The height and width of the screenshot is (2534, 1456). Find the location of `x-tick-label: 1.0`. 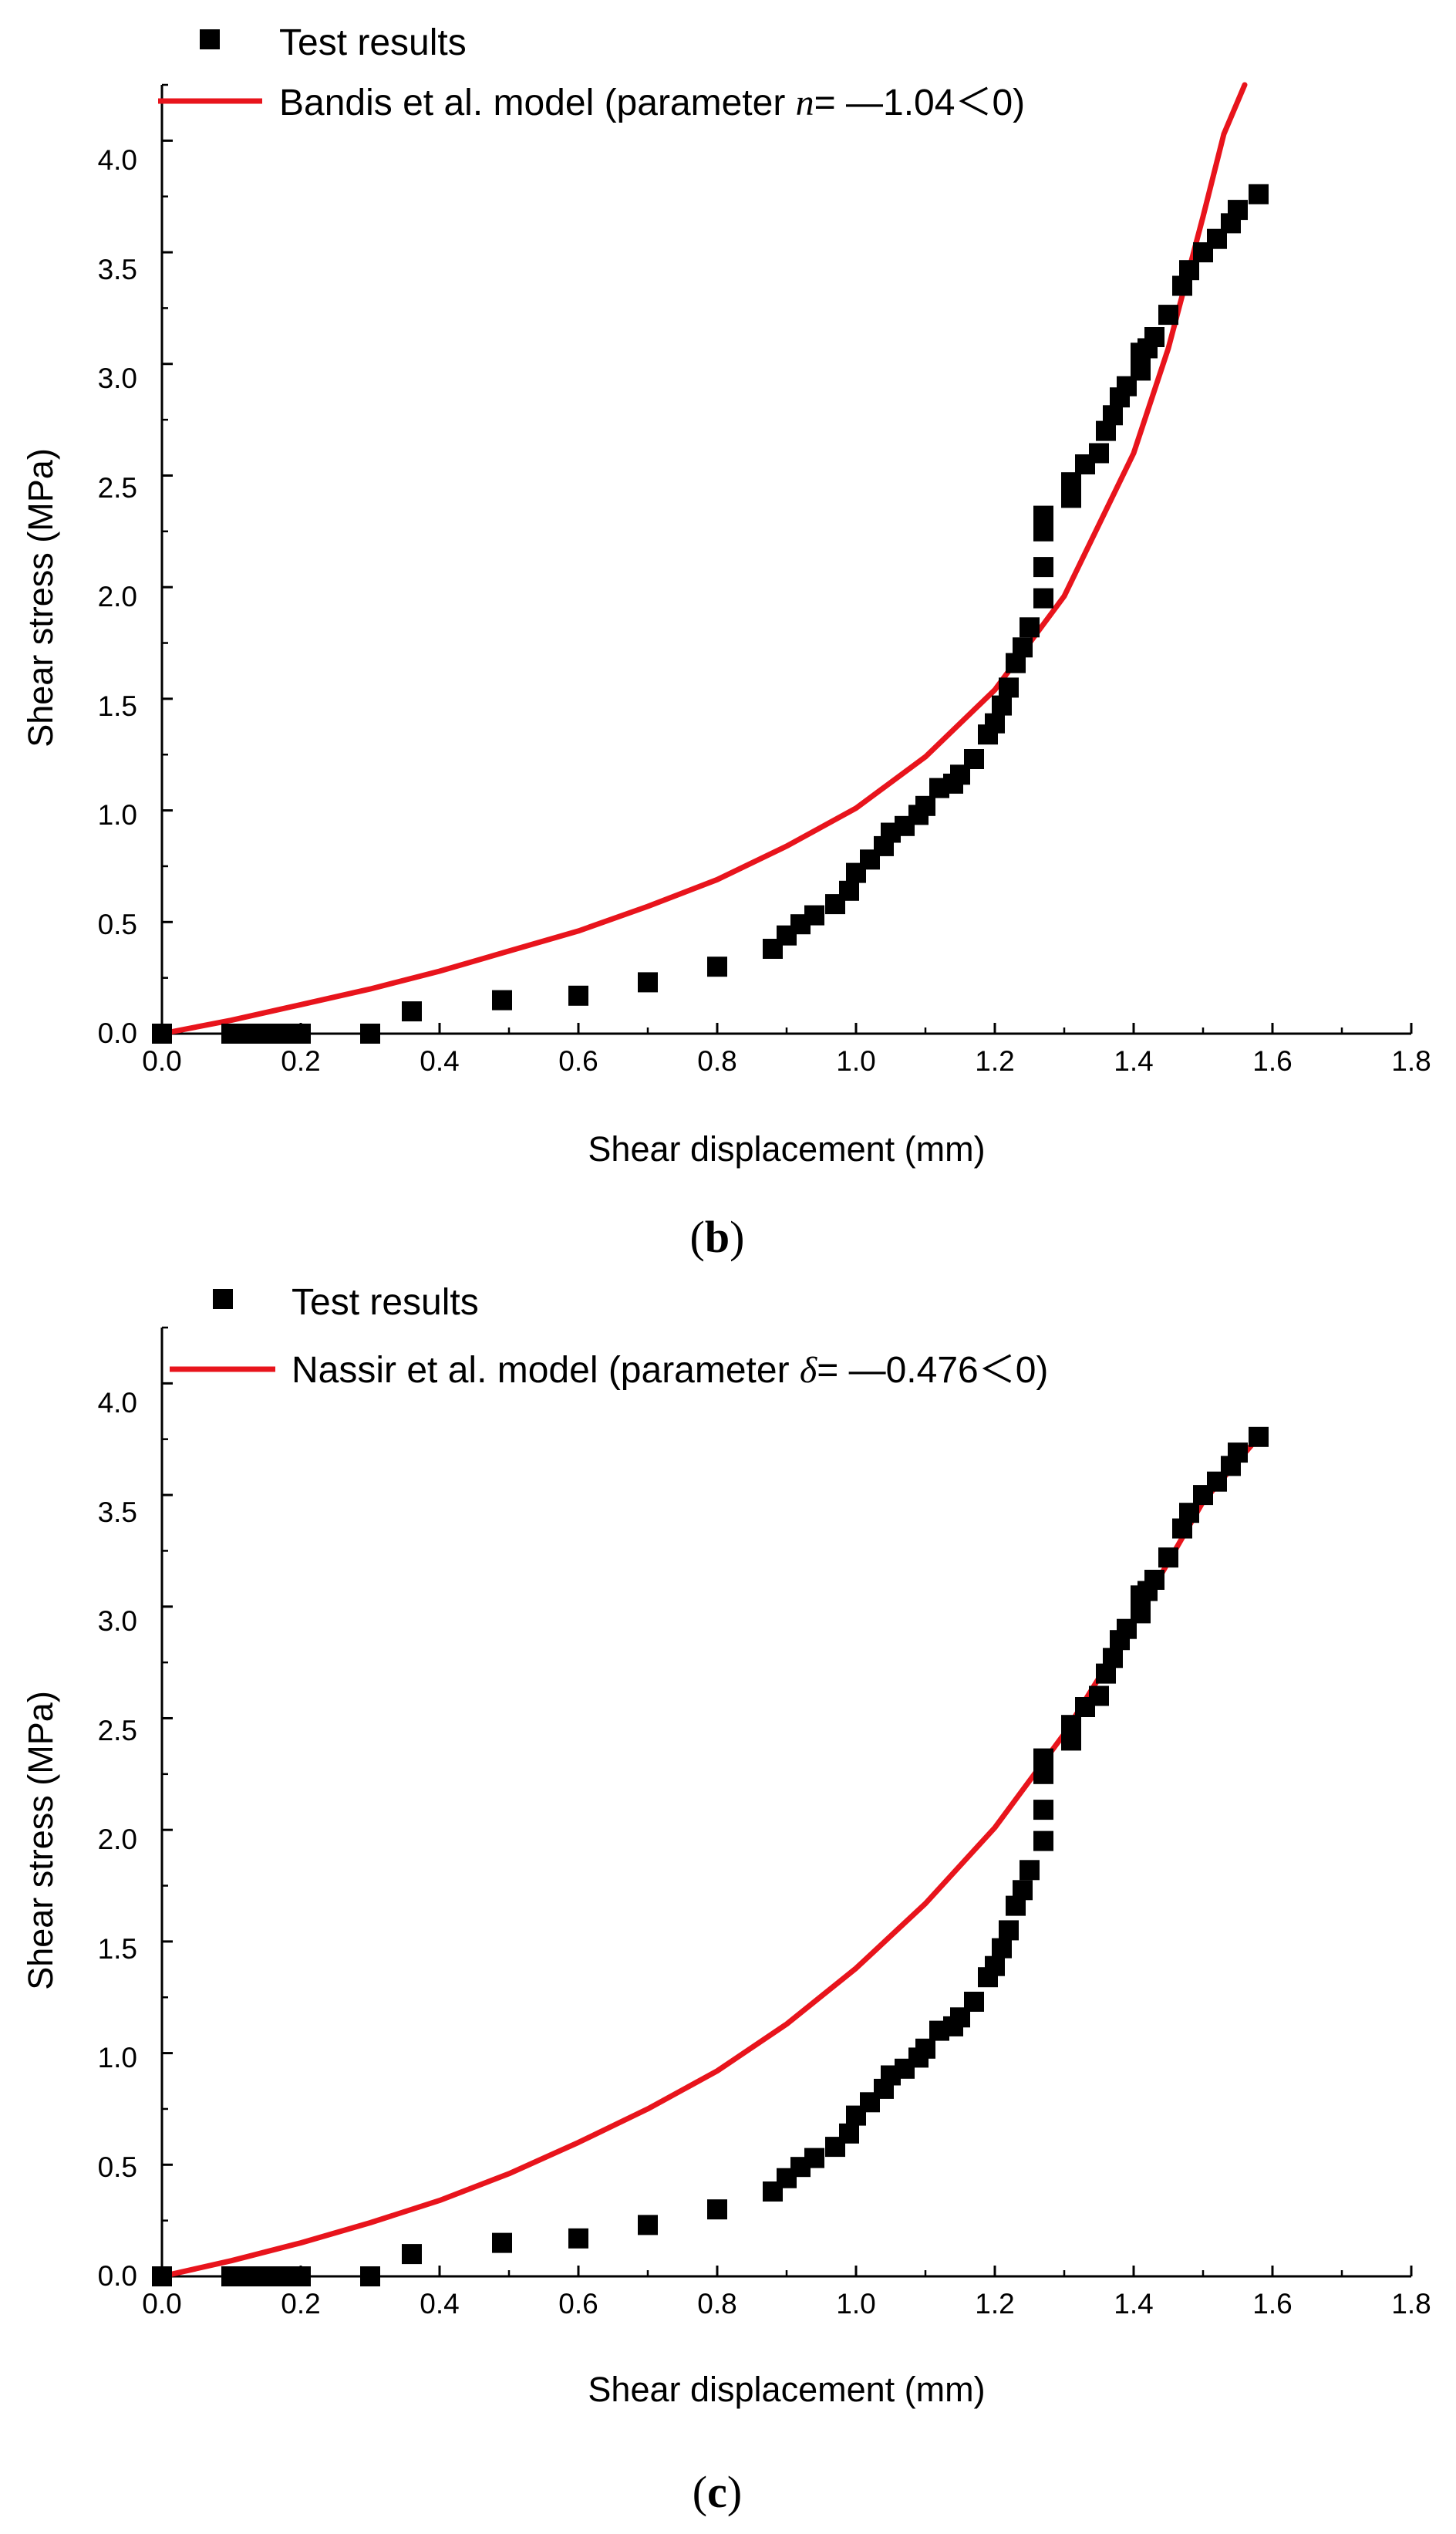

x-tick-label: 1.0 is located at coordinates (855, 2304).